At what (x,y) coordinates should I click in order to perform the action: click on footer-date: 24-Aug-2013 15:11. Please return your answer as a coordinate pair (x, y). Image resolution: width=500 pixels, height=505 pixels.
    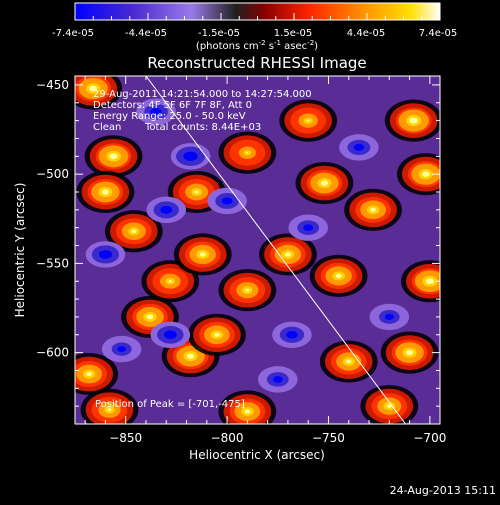
    Looking at the image, I should click on (442, 490).